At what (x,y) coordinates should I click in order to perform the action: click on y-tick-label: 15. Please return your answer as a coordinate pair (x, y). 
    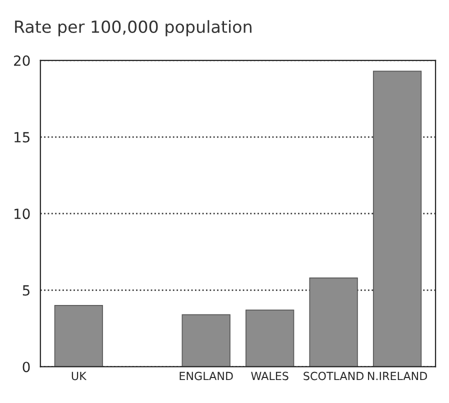
    Looking at the image, I should click on (22, 137).